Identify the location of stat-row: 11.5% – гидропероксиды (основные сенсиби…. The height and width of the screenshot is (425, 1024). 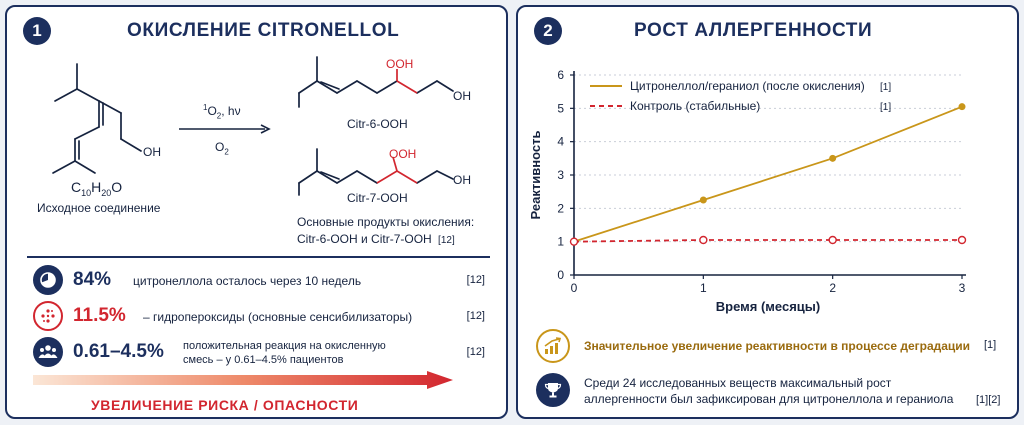
(263, 319).